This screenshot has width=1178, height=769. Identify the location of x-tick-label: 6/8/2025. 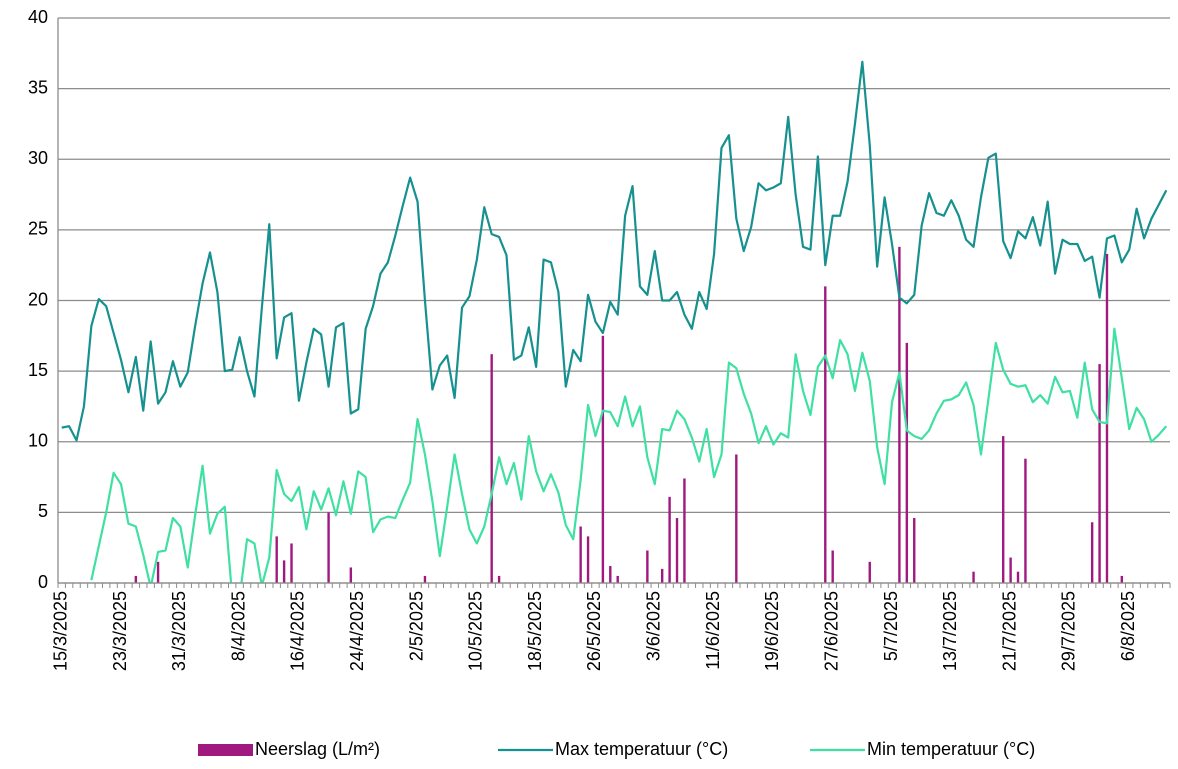
(1128, 626).